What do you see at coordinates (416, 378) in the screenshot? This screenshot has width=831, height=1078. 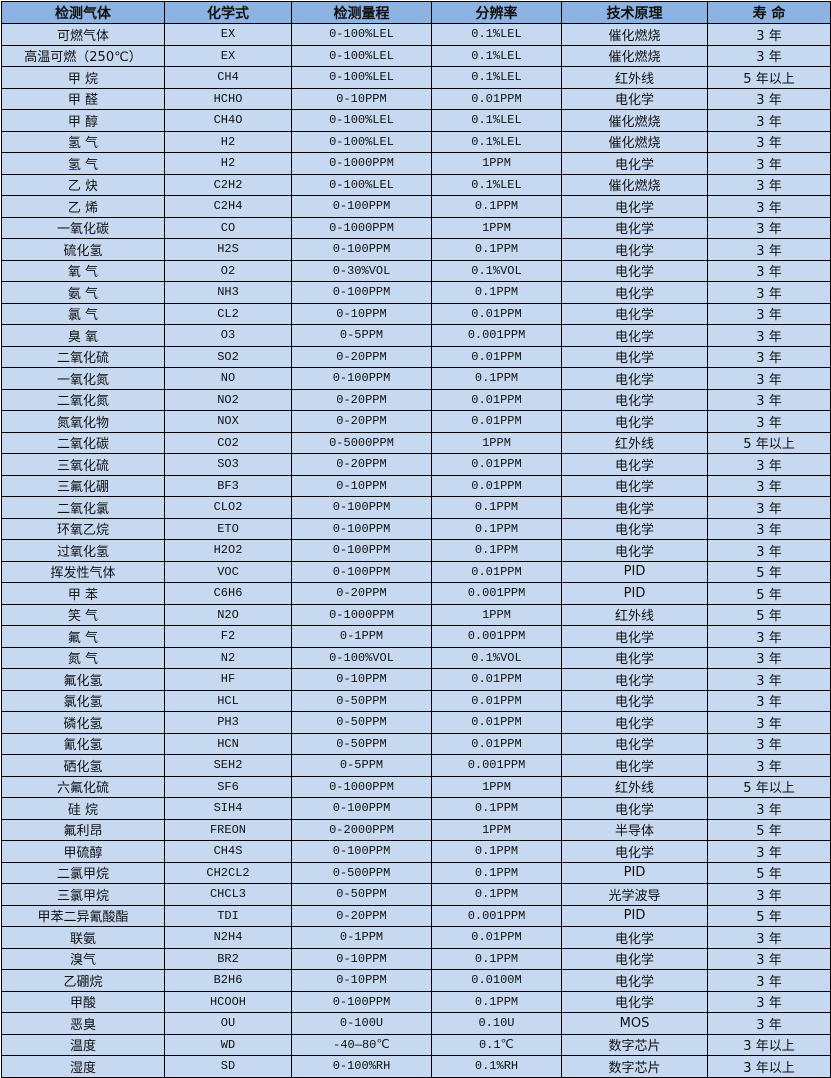 I see `table-row: 一氧化氮 NO 0-100PPM 0.1PPM 电化学 3 年` at bounding box center [416, 378].